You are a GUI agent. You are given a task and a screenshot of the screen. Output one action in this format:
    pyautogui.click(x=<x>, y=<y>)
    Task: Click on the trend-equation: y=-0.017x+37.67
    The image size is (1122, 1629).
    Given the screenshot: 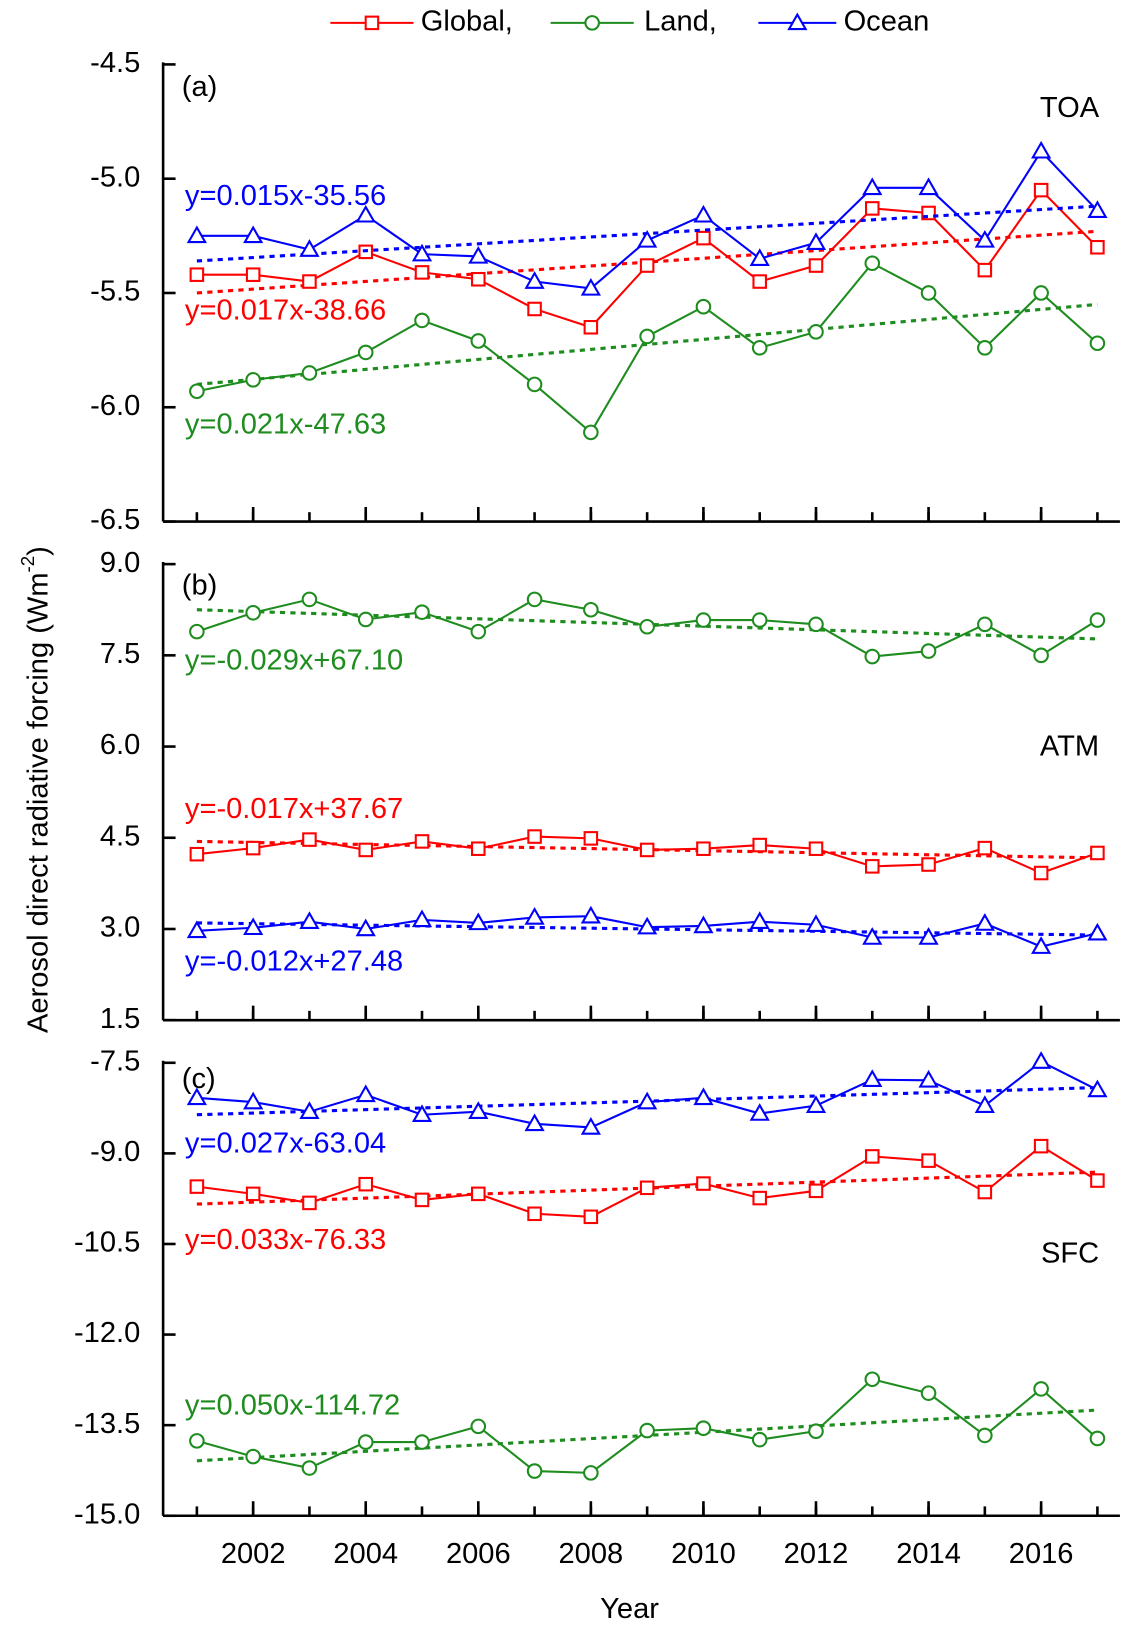 What is the action you would take?
    pyautogui.click(x=294, y=809)
    